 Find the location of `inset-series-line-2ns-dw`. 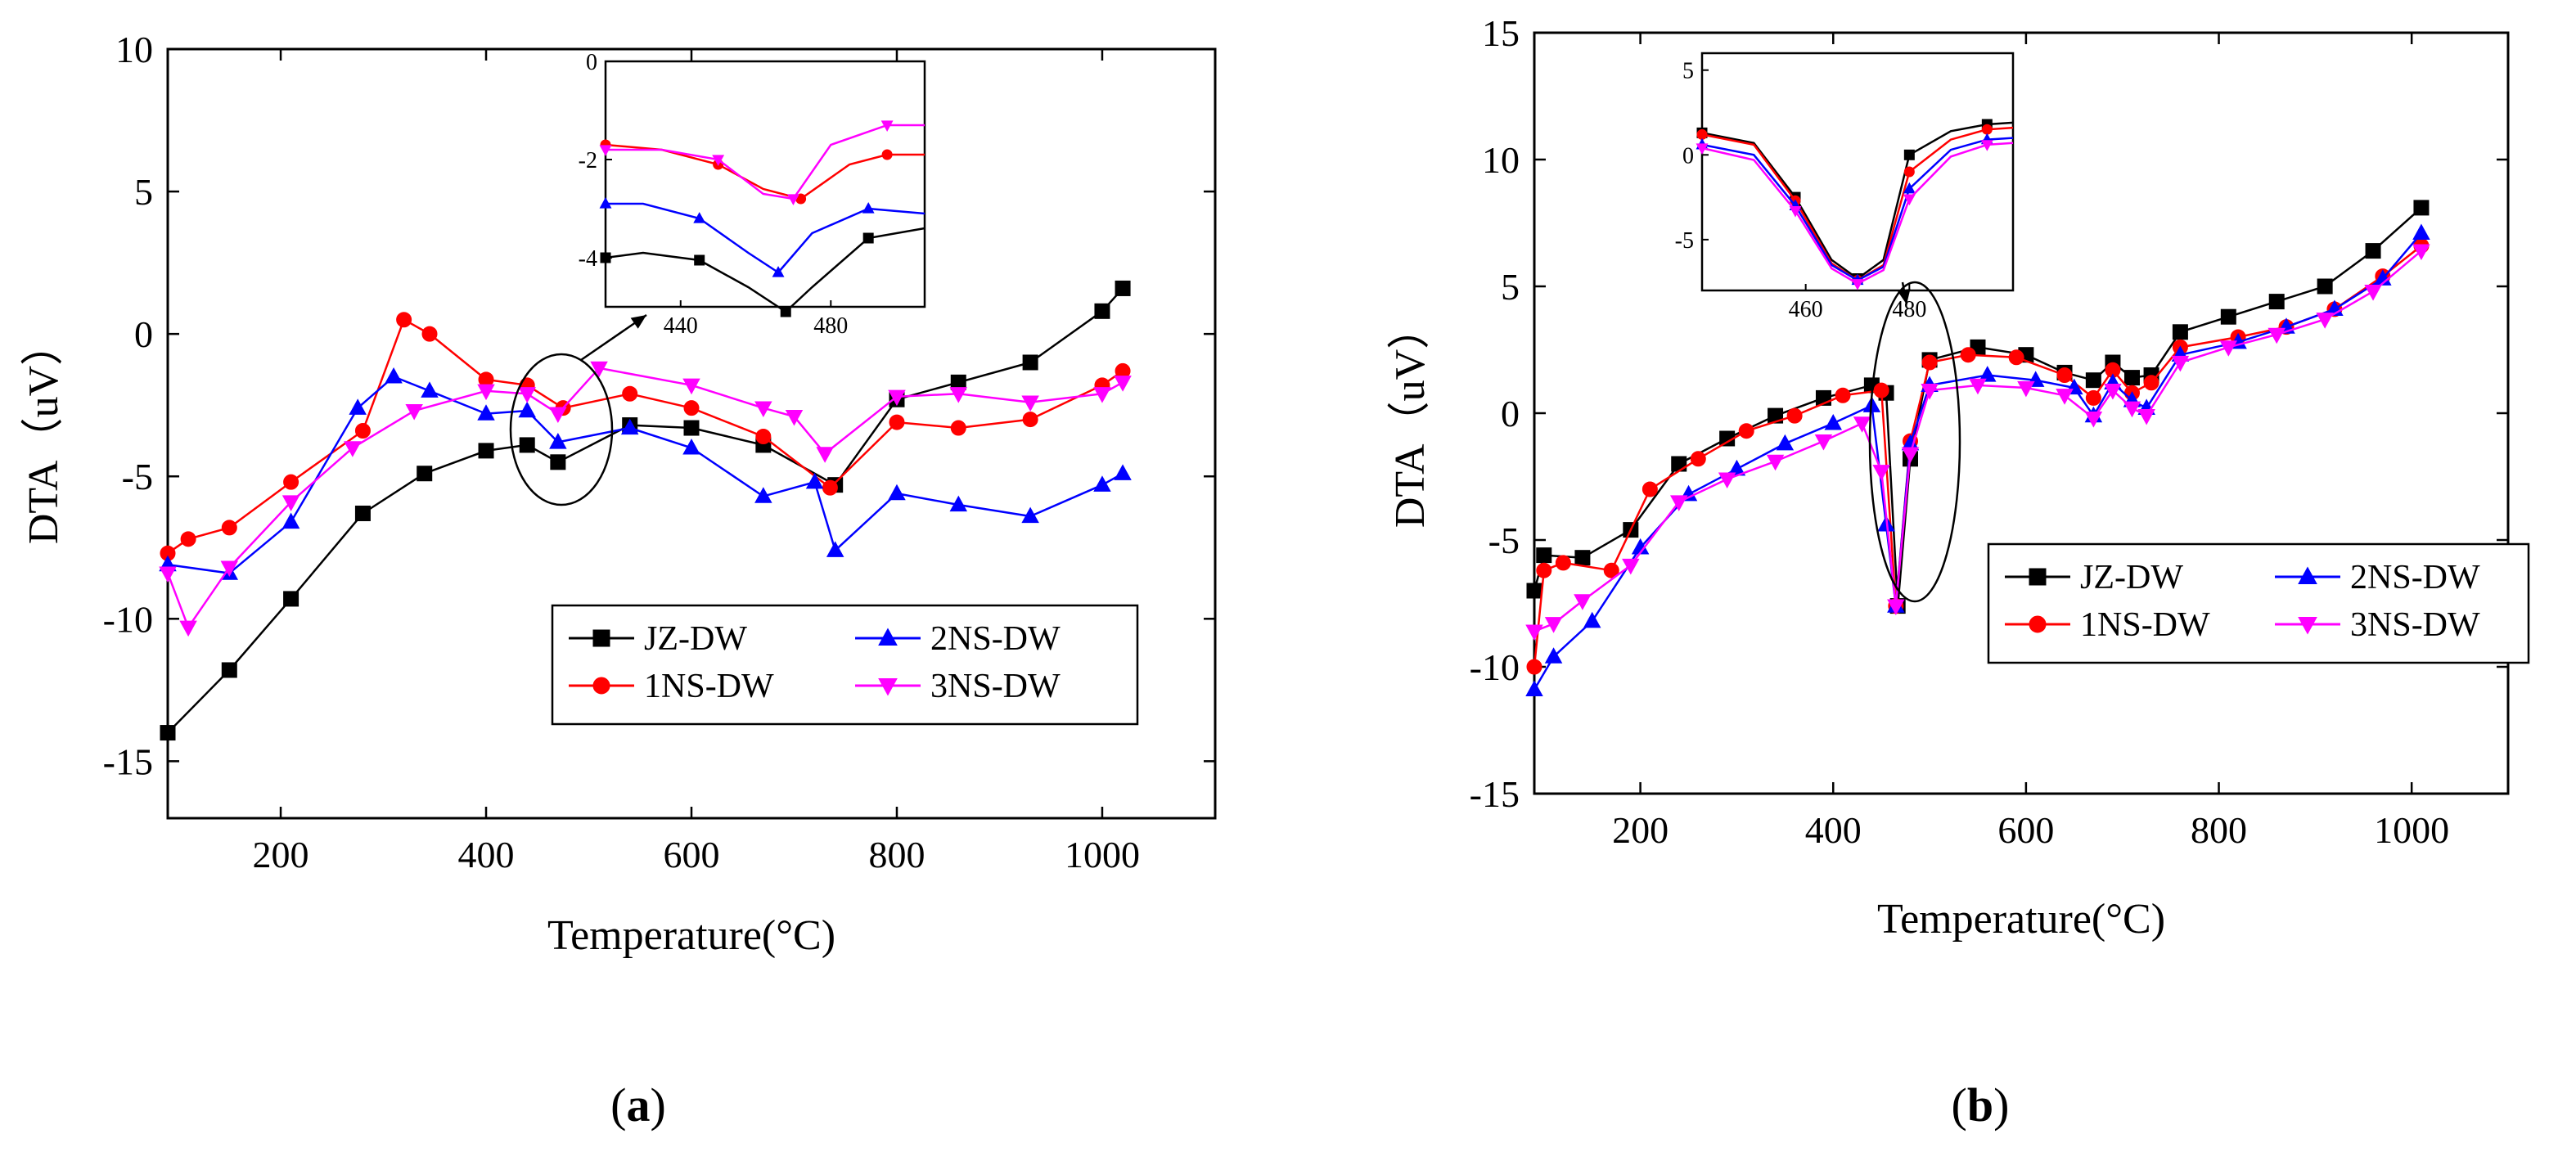

inset-series-line-2ns-dw is located at coordinates (1857, 210).